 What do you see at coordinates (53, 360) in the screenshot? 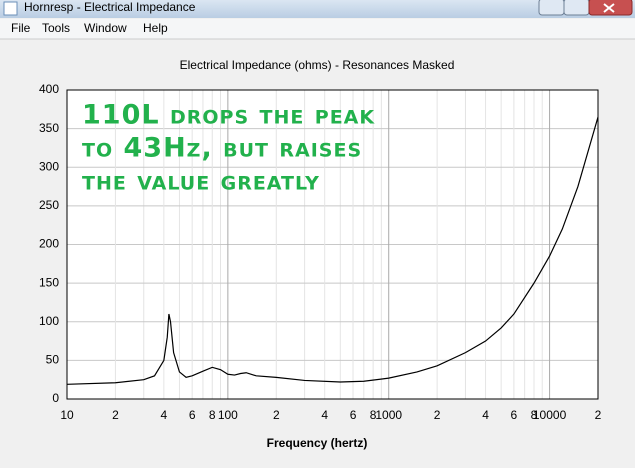
I see `y-tick-label: 50` at bounding box center [53, 360].